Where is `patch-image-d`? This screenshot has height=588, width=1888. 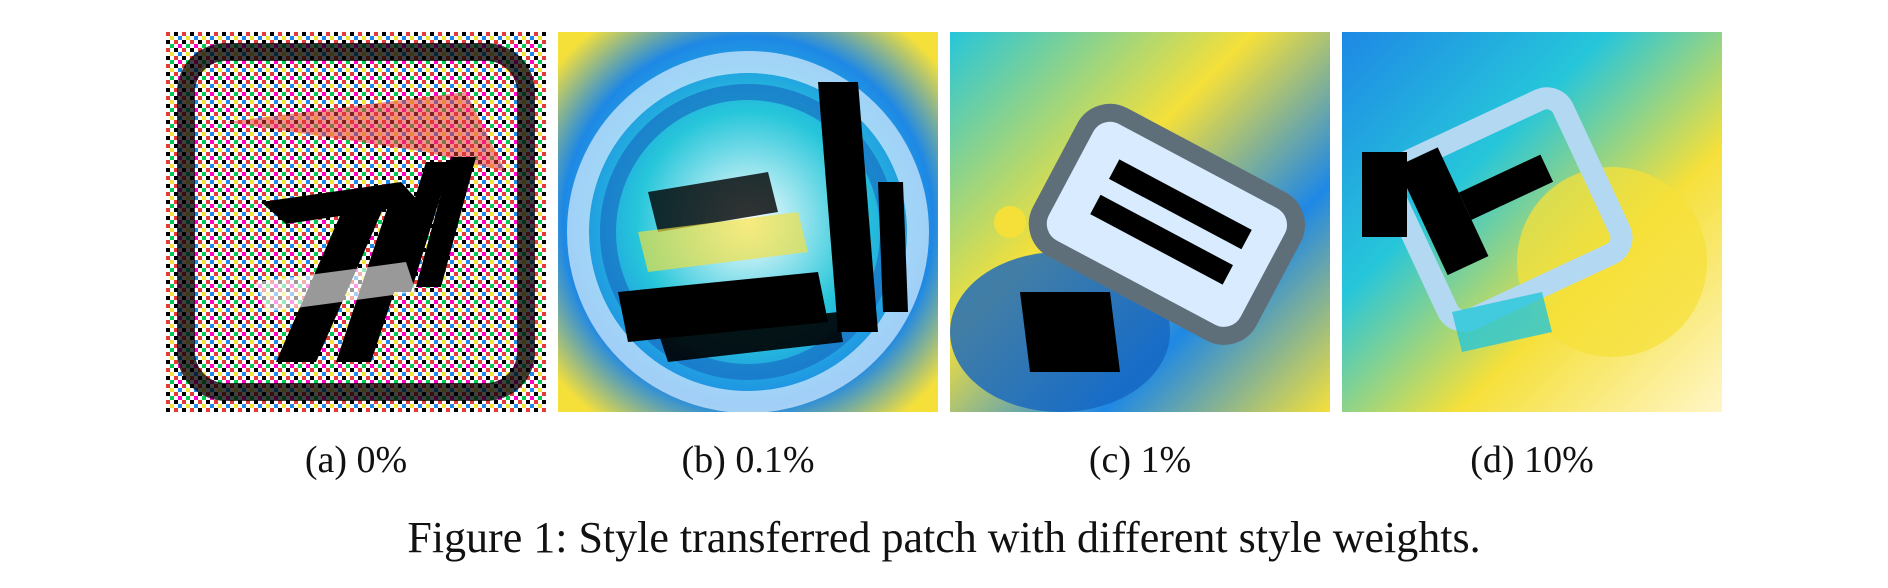
patch-image-d is located at coordinates (1532, 222).